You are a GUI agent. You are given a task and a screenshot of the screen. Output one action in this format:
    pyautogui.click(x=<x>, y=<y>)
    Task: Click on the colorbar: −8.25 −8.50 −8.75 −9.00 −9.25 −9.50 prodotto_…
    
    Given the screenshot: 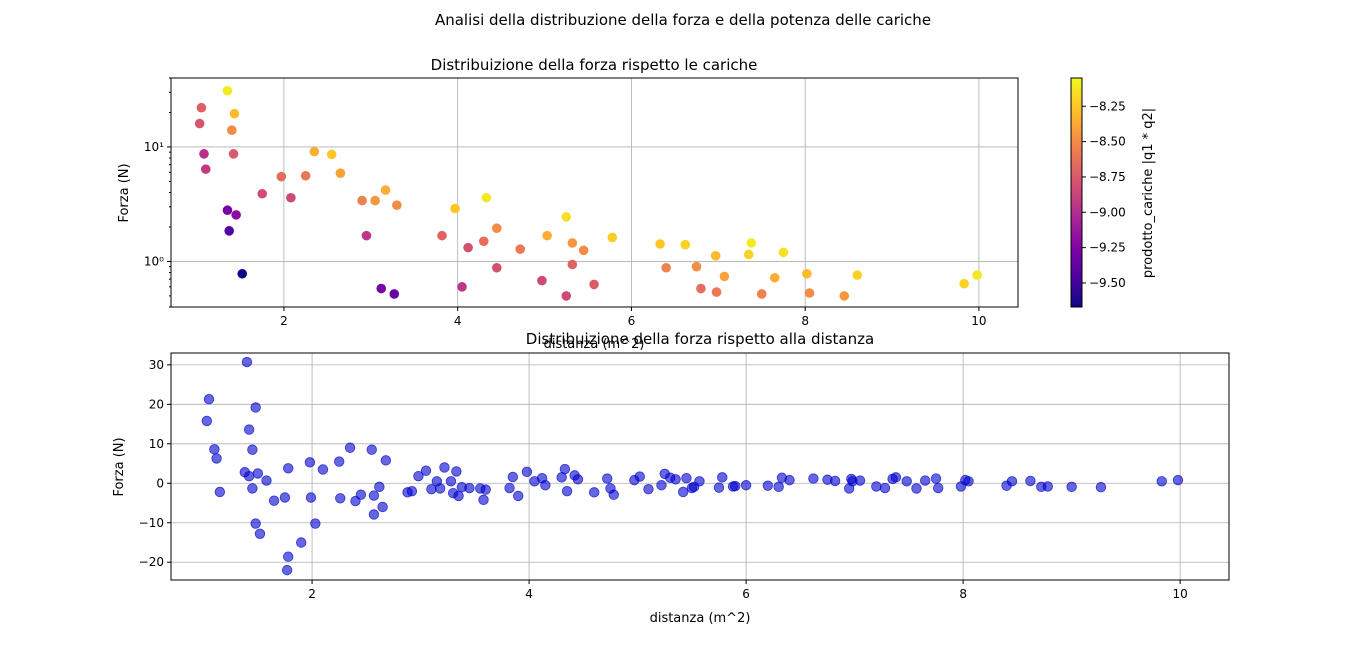 What is the action you would take?
    pyautogui.click(x=1113, y=192)
    